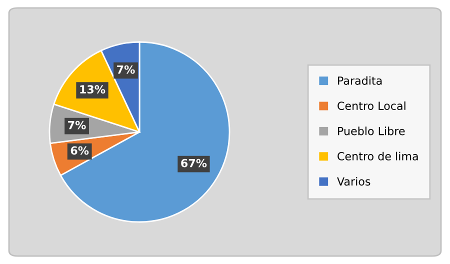 This screenshot has width=450, height=264. Describe the element at coordinates (360, 80) in the screenshot. I see `legend-label: Paradita` at that location.